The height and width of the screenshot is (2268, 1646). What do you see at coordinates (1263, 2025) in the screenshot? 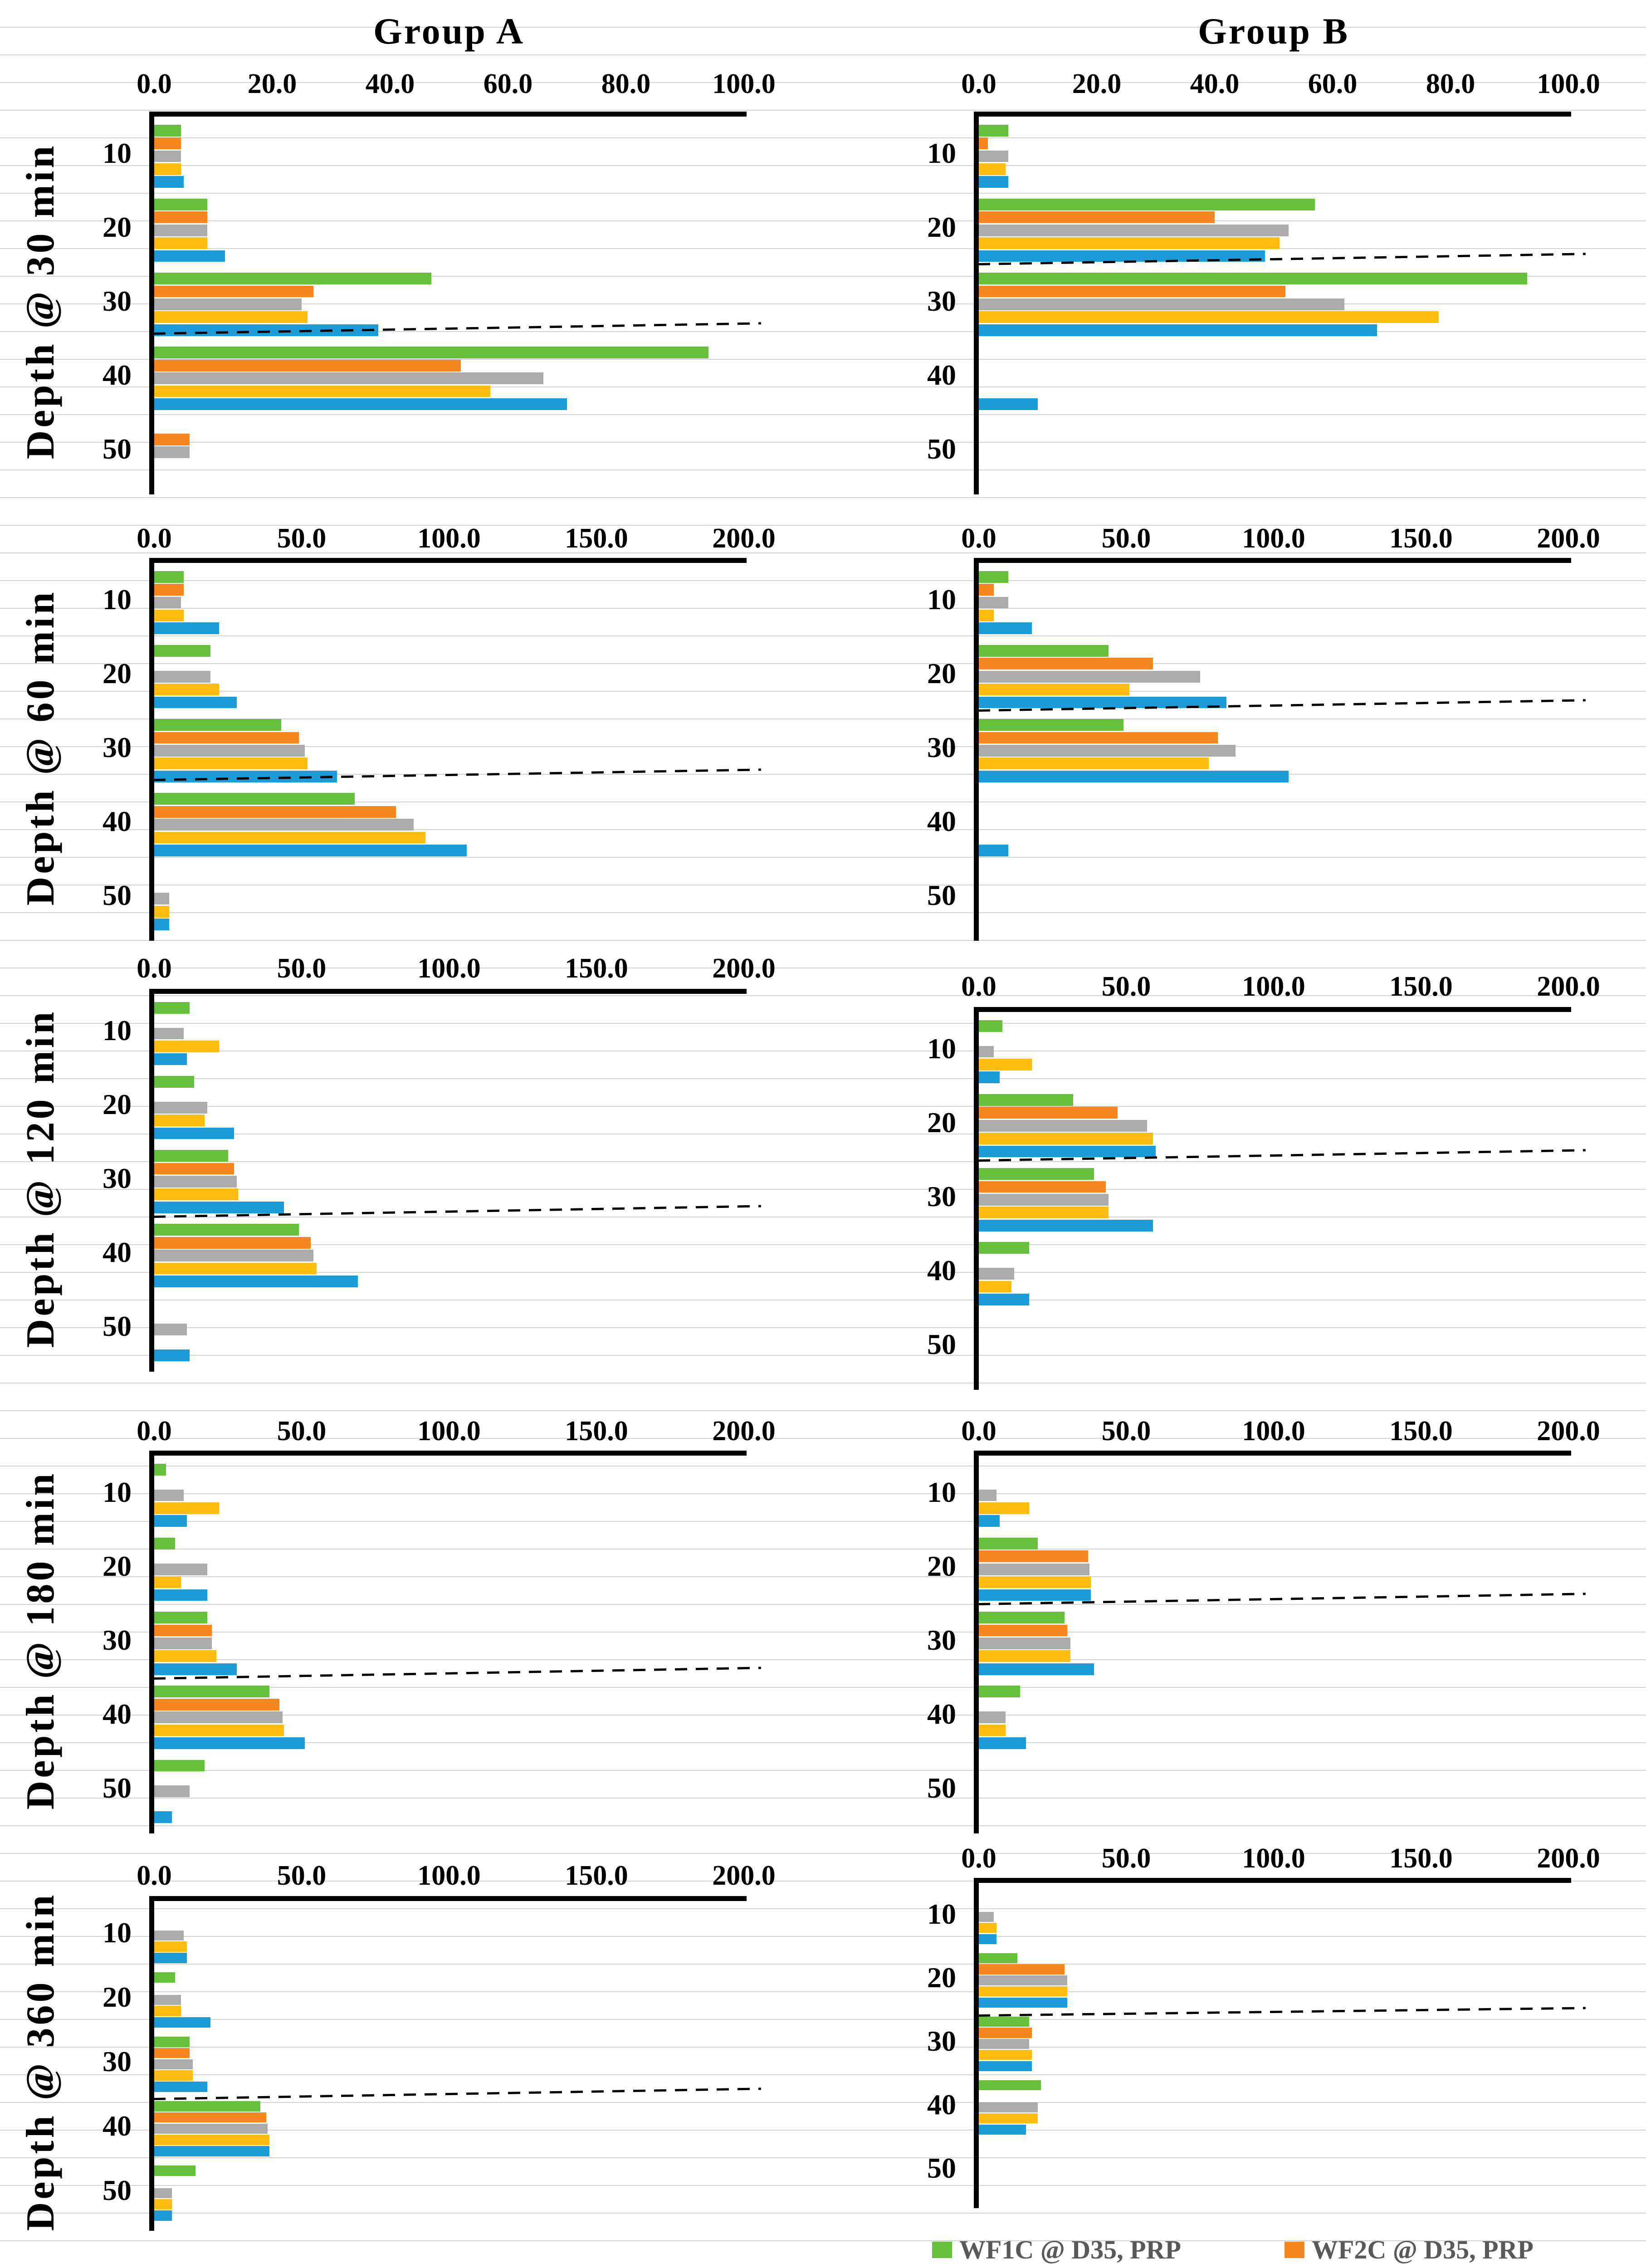
I see `chart-groupB-row5: 0.0 50.0 100.0 150.0 200.0 10 20 30 40 50` at bounding box center [1263, 2025].